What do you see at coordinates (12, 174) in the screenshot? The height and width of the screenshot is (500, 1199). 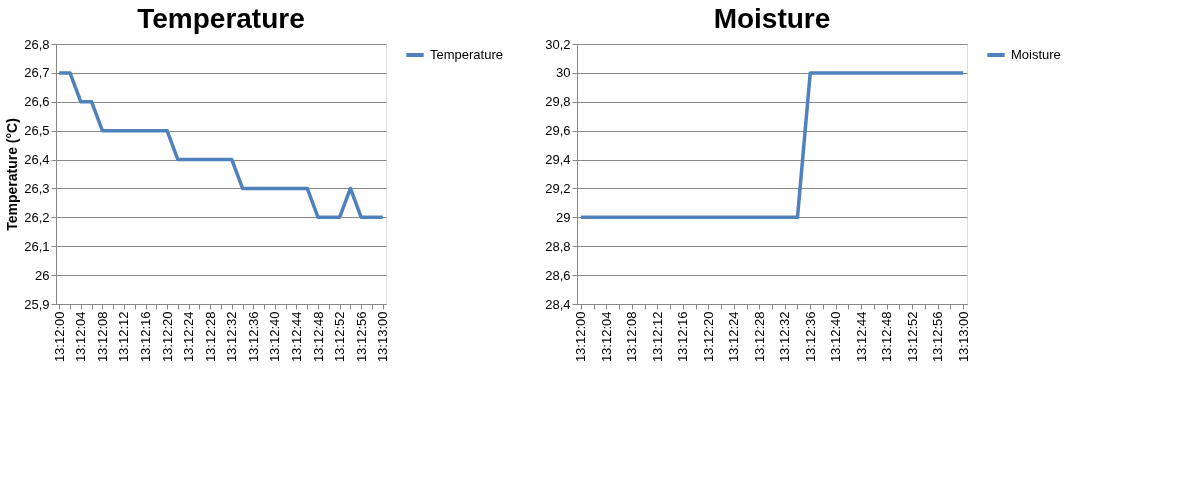 I see `y-axis-title: Temperature (°C)` at bounding box center [12, 174].